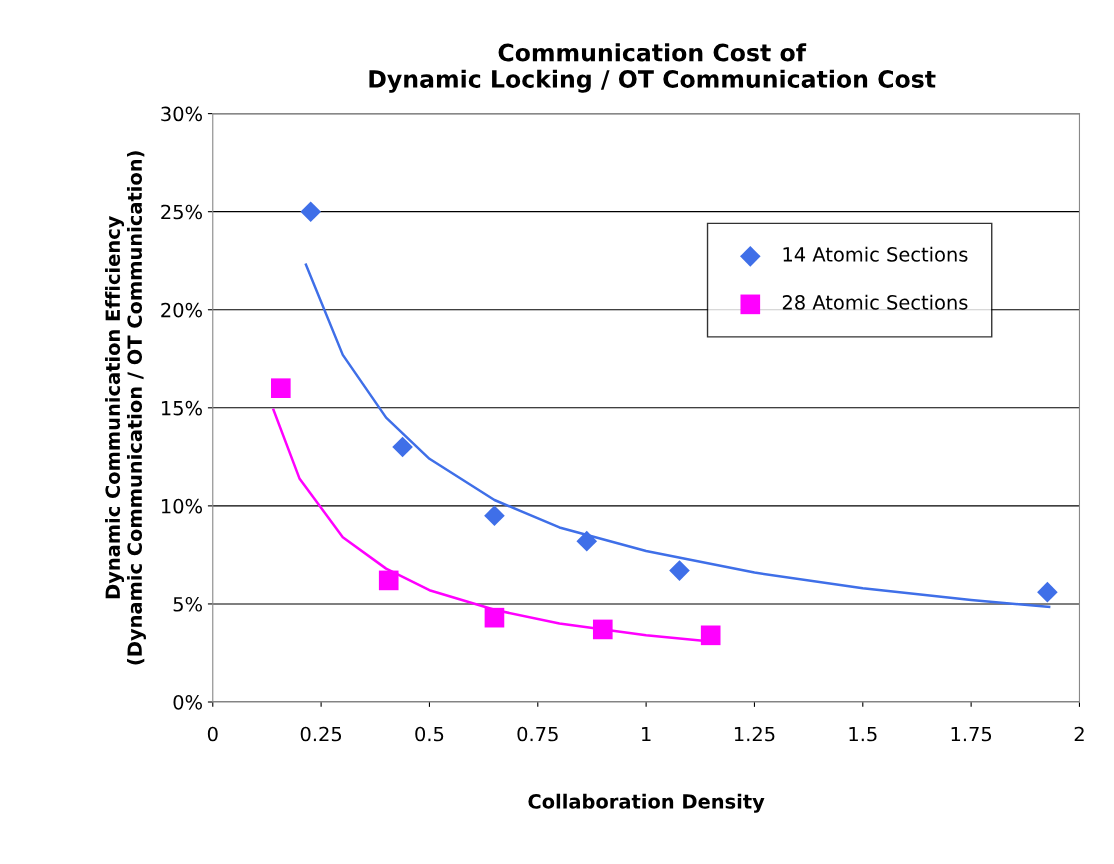  What do you see at coordinates (187, 702) in the screenshot?
I see `y-tick-label: 0%` at bounding box center [187, 702].